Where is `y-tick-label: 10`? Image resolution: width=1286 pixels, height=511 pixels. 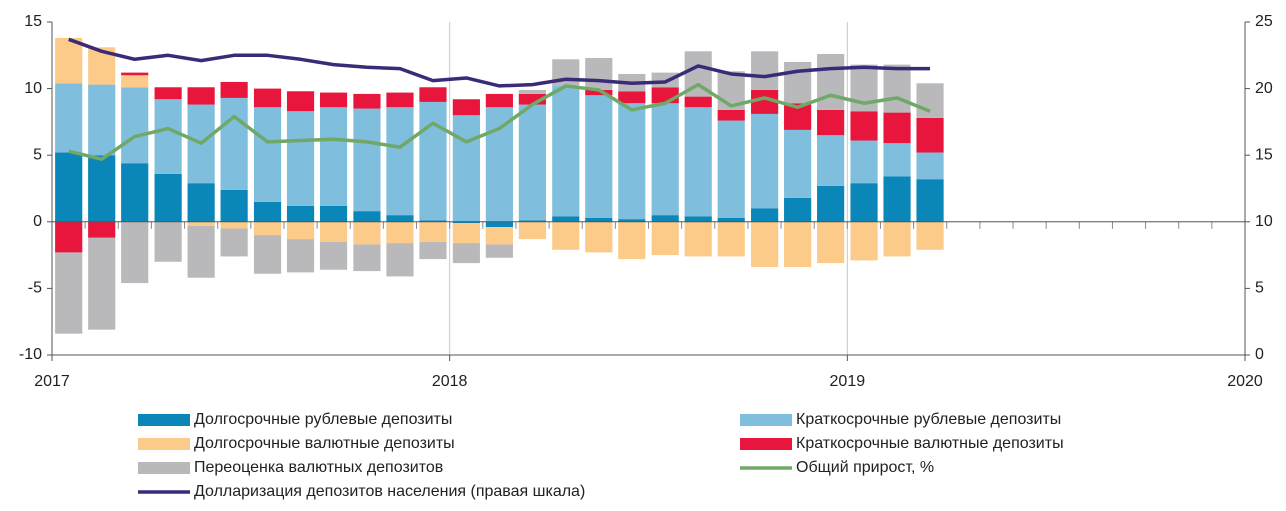
y-tick-label: 10 is located at coordinates (33, 88).